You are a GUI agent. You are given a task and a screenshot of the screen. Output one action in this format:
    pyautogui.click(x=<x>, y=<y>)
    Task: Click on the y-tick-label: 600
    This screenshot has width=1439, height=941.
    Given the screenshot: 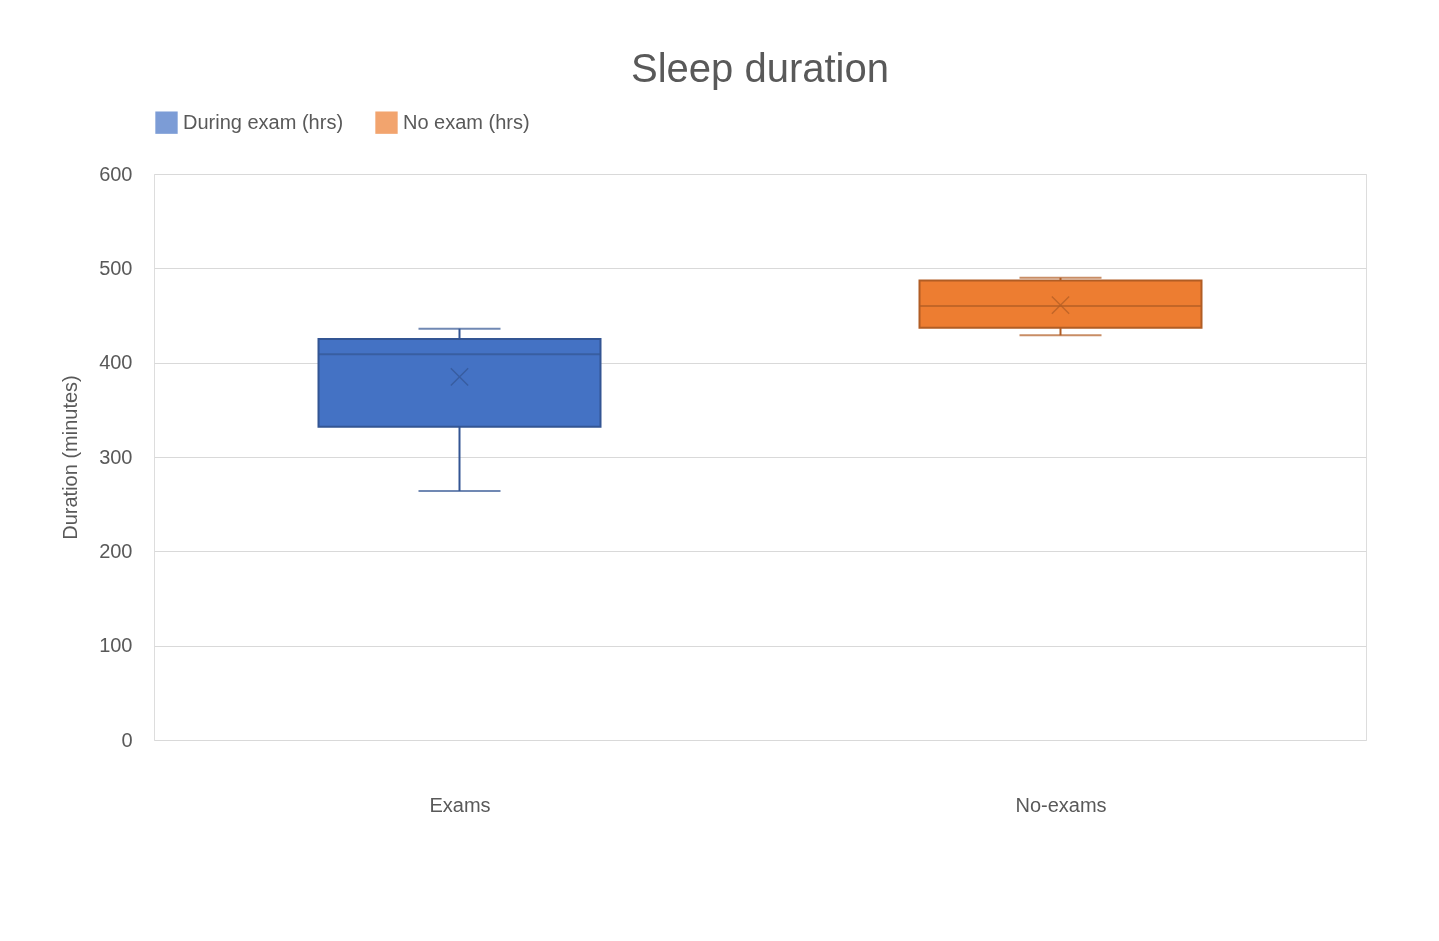 What is the action you would take?
    pyautogui.click(x=116, y=173)
    